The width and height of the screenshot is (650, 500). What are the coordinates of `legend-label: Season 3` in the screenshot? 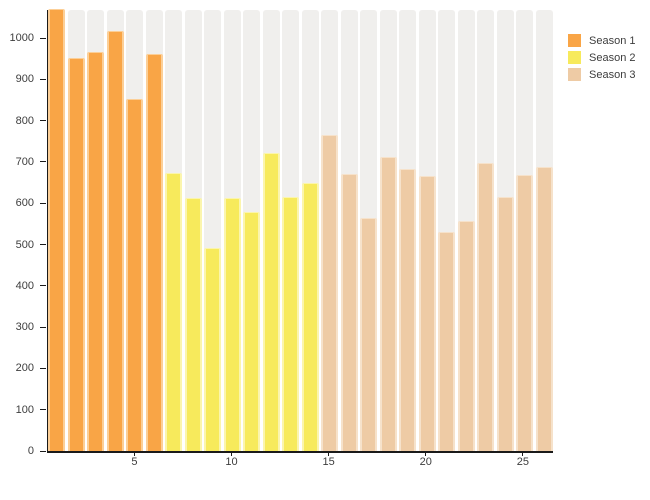 It's located at (612, 74).